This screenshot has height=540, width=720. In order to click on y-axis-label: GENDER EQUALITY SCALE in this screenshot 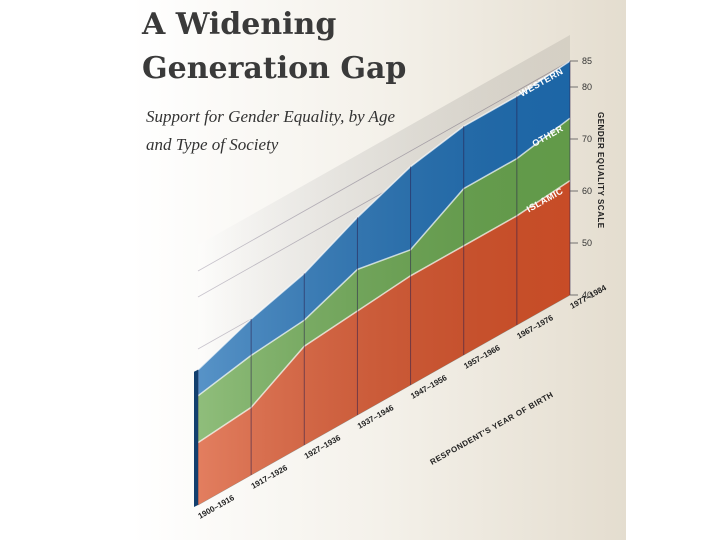, I will do `click(600, 170)`.